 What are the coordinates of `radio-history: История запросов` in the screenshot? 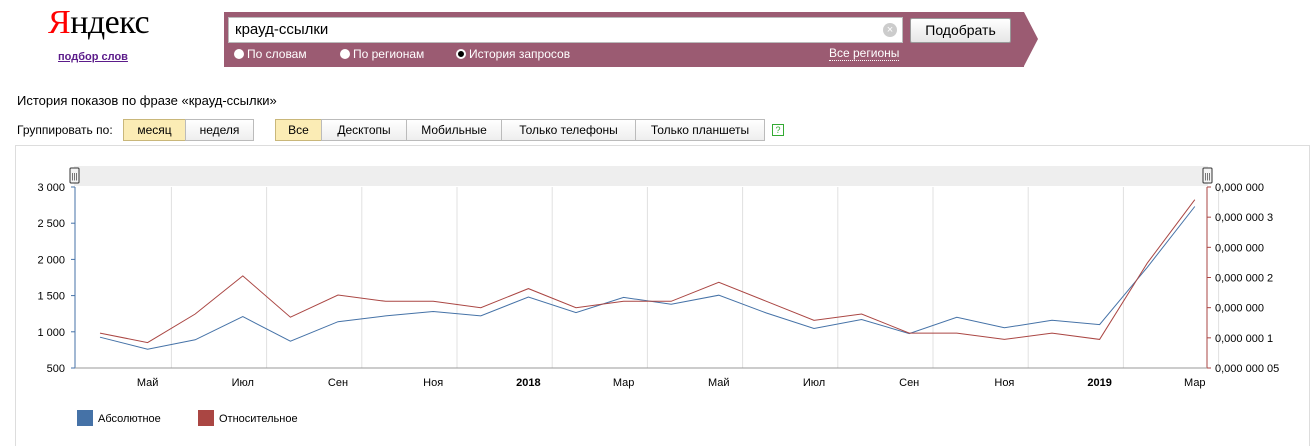 It's located at (513, 54).